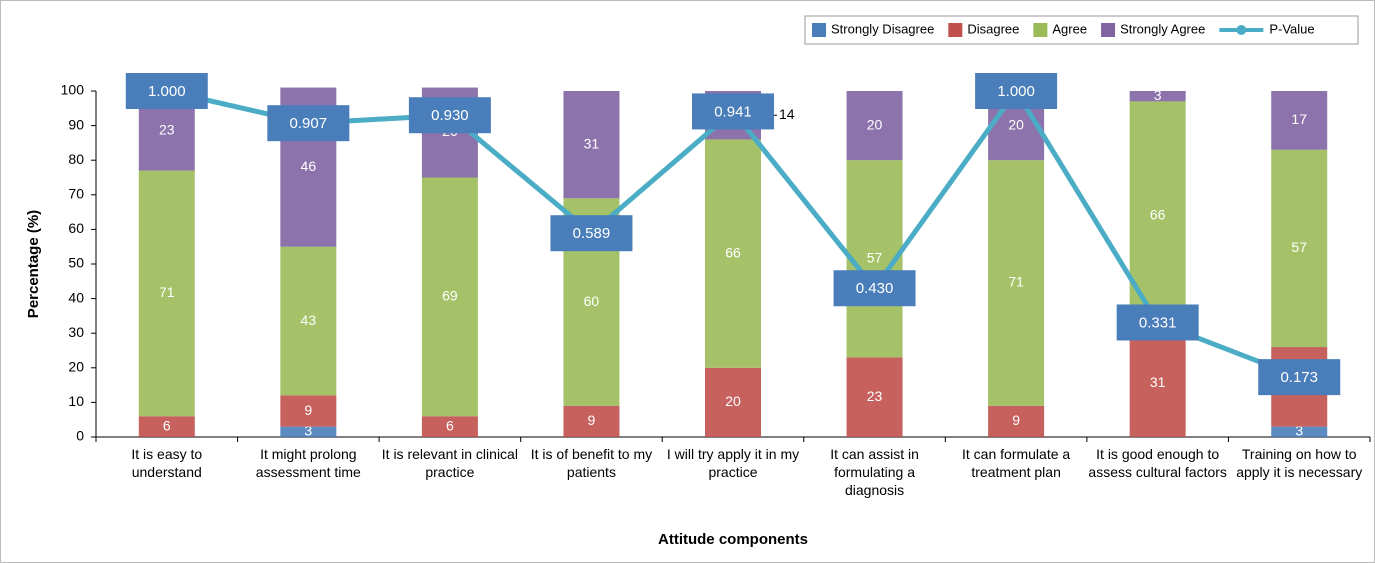  What do you see at coordinates (1299, 463) in the screenshot?
I see `x-tick-label-box: Training on how to apply it is necessary` at bounding box center [1299, 463].